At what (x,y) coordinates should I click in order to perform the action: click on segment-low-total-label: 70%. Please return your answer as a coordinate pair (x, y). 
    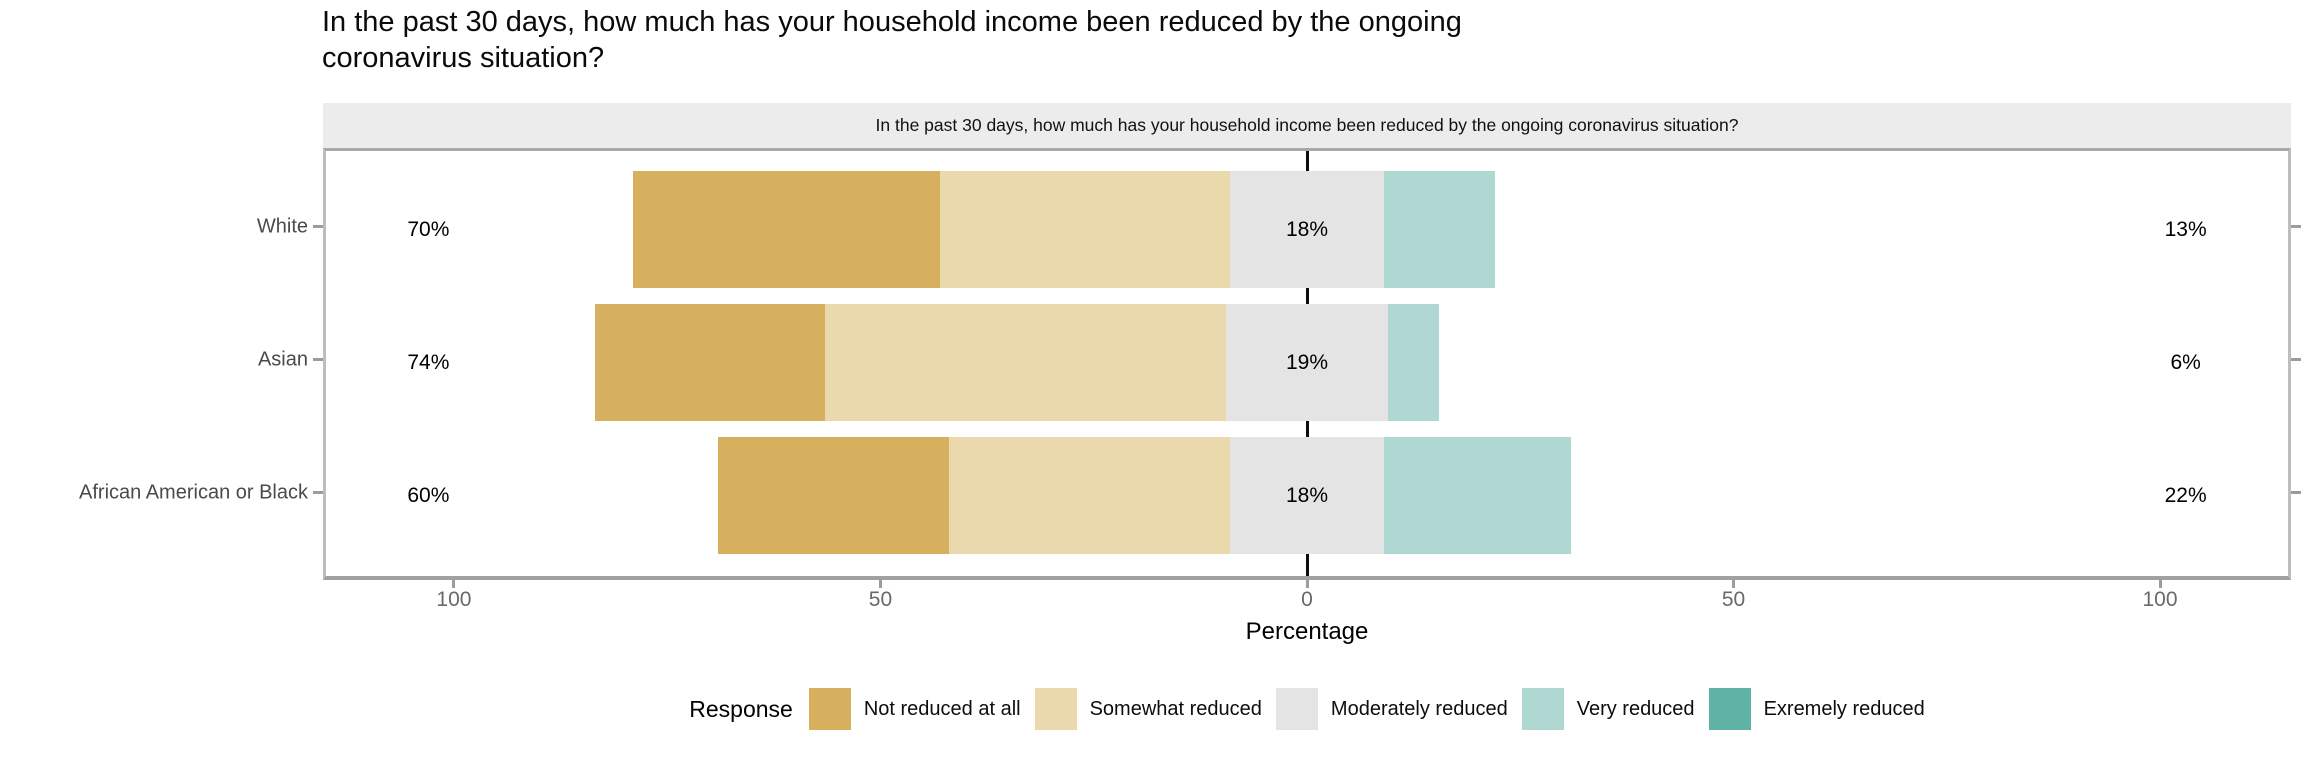
    Looking at the image, I should click on (428, 229).